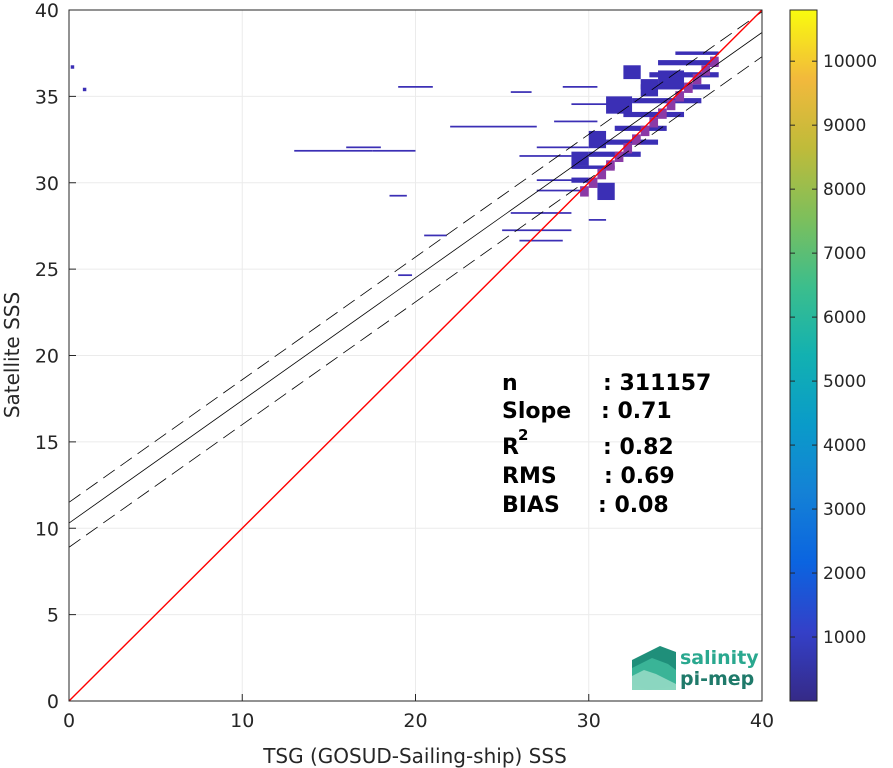  Describe the element at coordinates (636, 411) in the screenshot. I see `stat-slope-value: : 0.71` at that location.